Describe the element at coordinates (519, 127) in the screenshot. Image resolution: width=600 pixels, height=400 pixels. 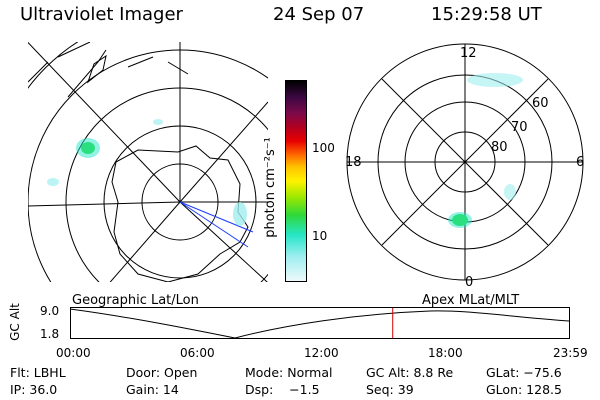
I see `mlat-label-70: 70` at that location.